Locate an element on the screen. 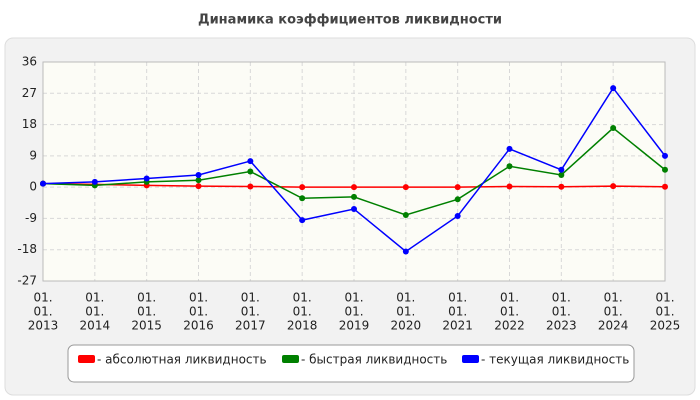 The image size is (700, 400). legend-label: - абсолютная ликвидность is located at coordinates (182, 360).